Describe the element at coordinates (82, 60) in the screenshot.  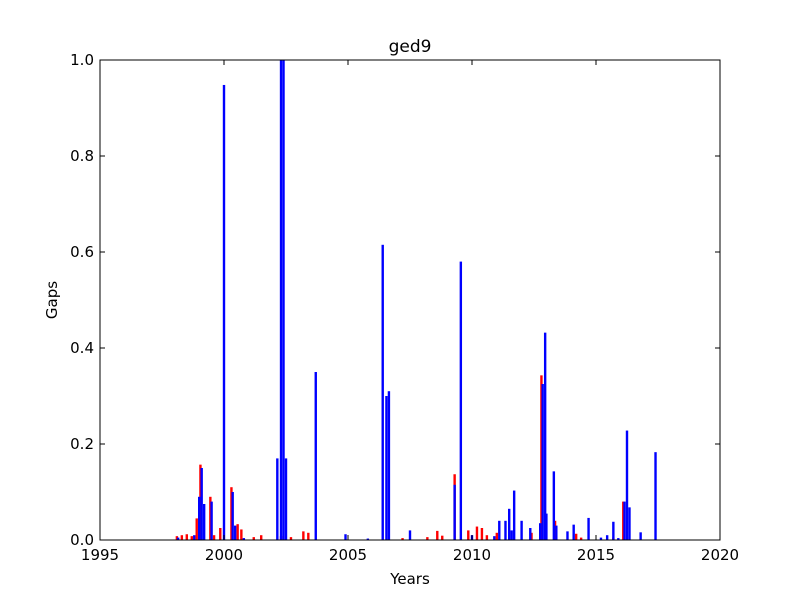
I see `y-tick-label: 1.0` at that location.